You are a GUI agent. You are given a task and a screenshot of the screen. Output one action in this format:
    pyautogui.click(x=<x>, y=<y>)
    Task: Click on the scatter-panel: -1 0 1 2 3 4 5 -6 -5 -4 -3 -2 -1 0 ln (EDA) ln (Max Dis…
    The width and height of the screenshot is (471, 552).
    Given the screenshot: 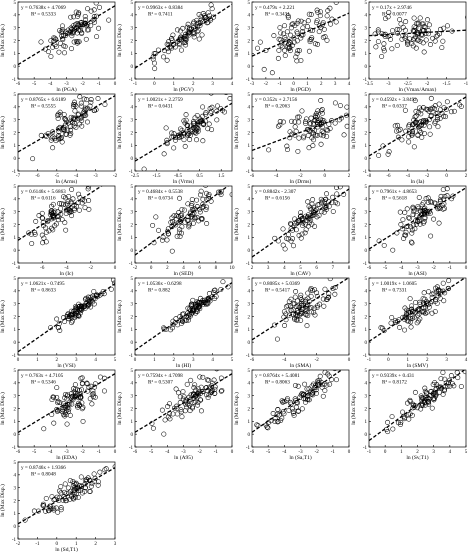 What is the action you would take?
    pyautogui.click(x=59, y=414)
    